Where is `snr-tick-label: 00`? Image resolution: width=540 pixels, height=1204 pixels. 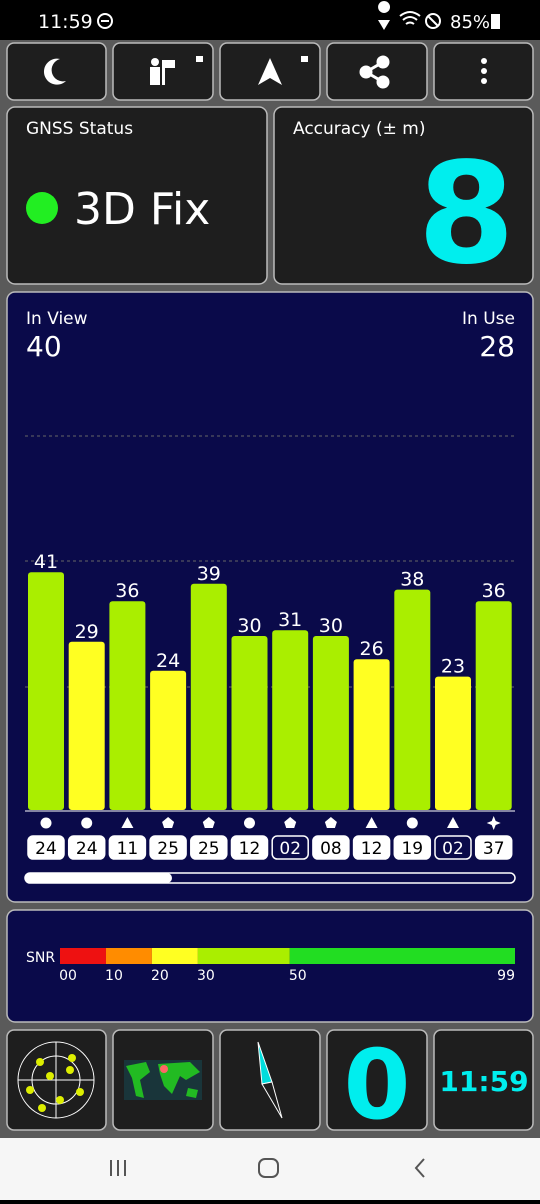 snr-tick-label: 00 is located at coordinates (68, 976).